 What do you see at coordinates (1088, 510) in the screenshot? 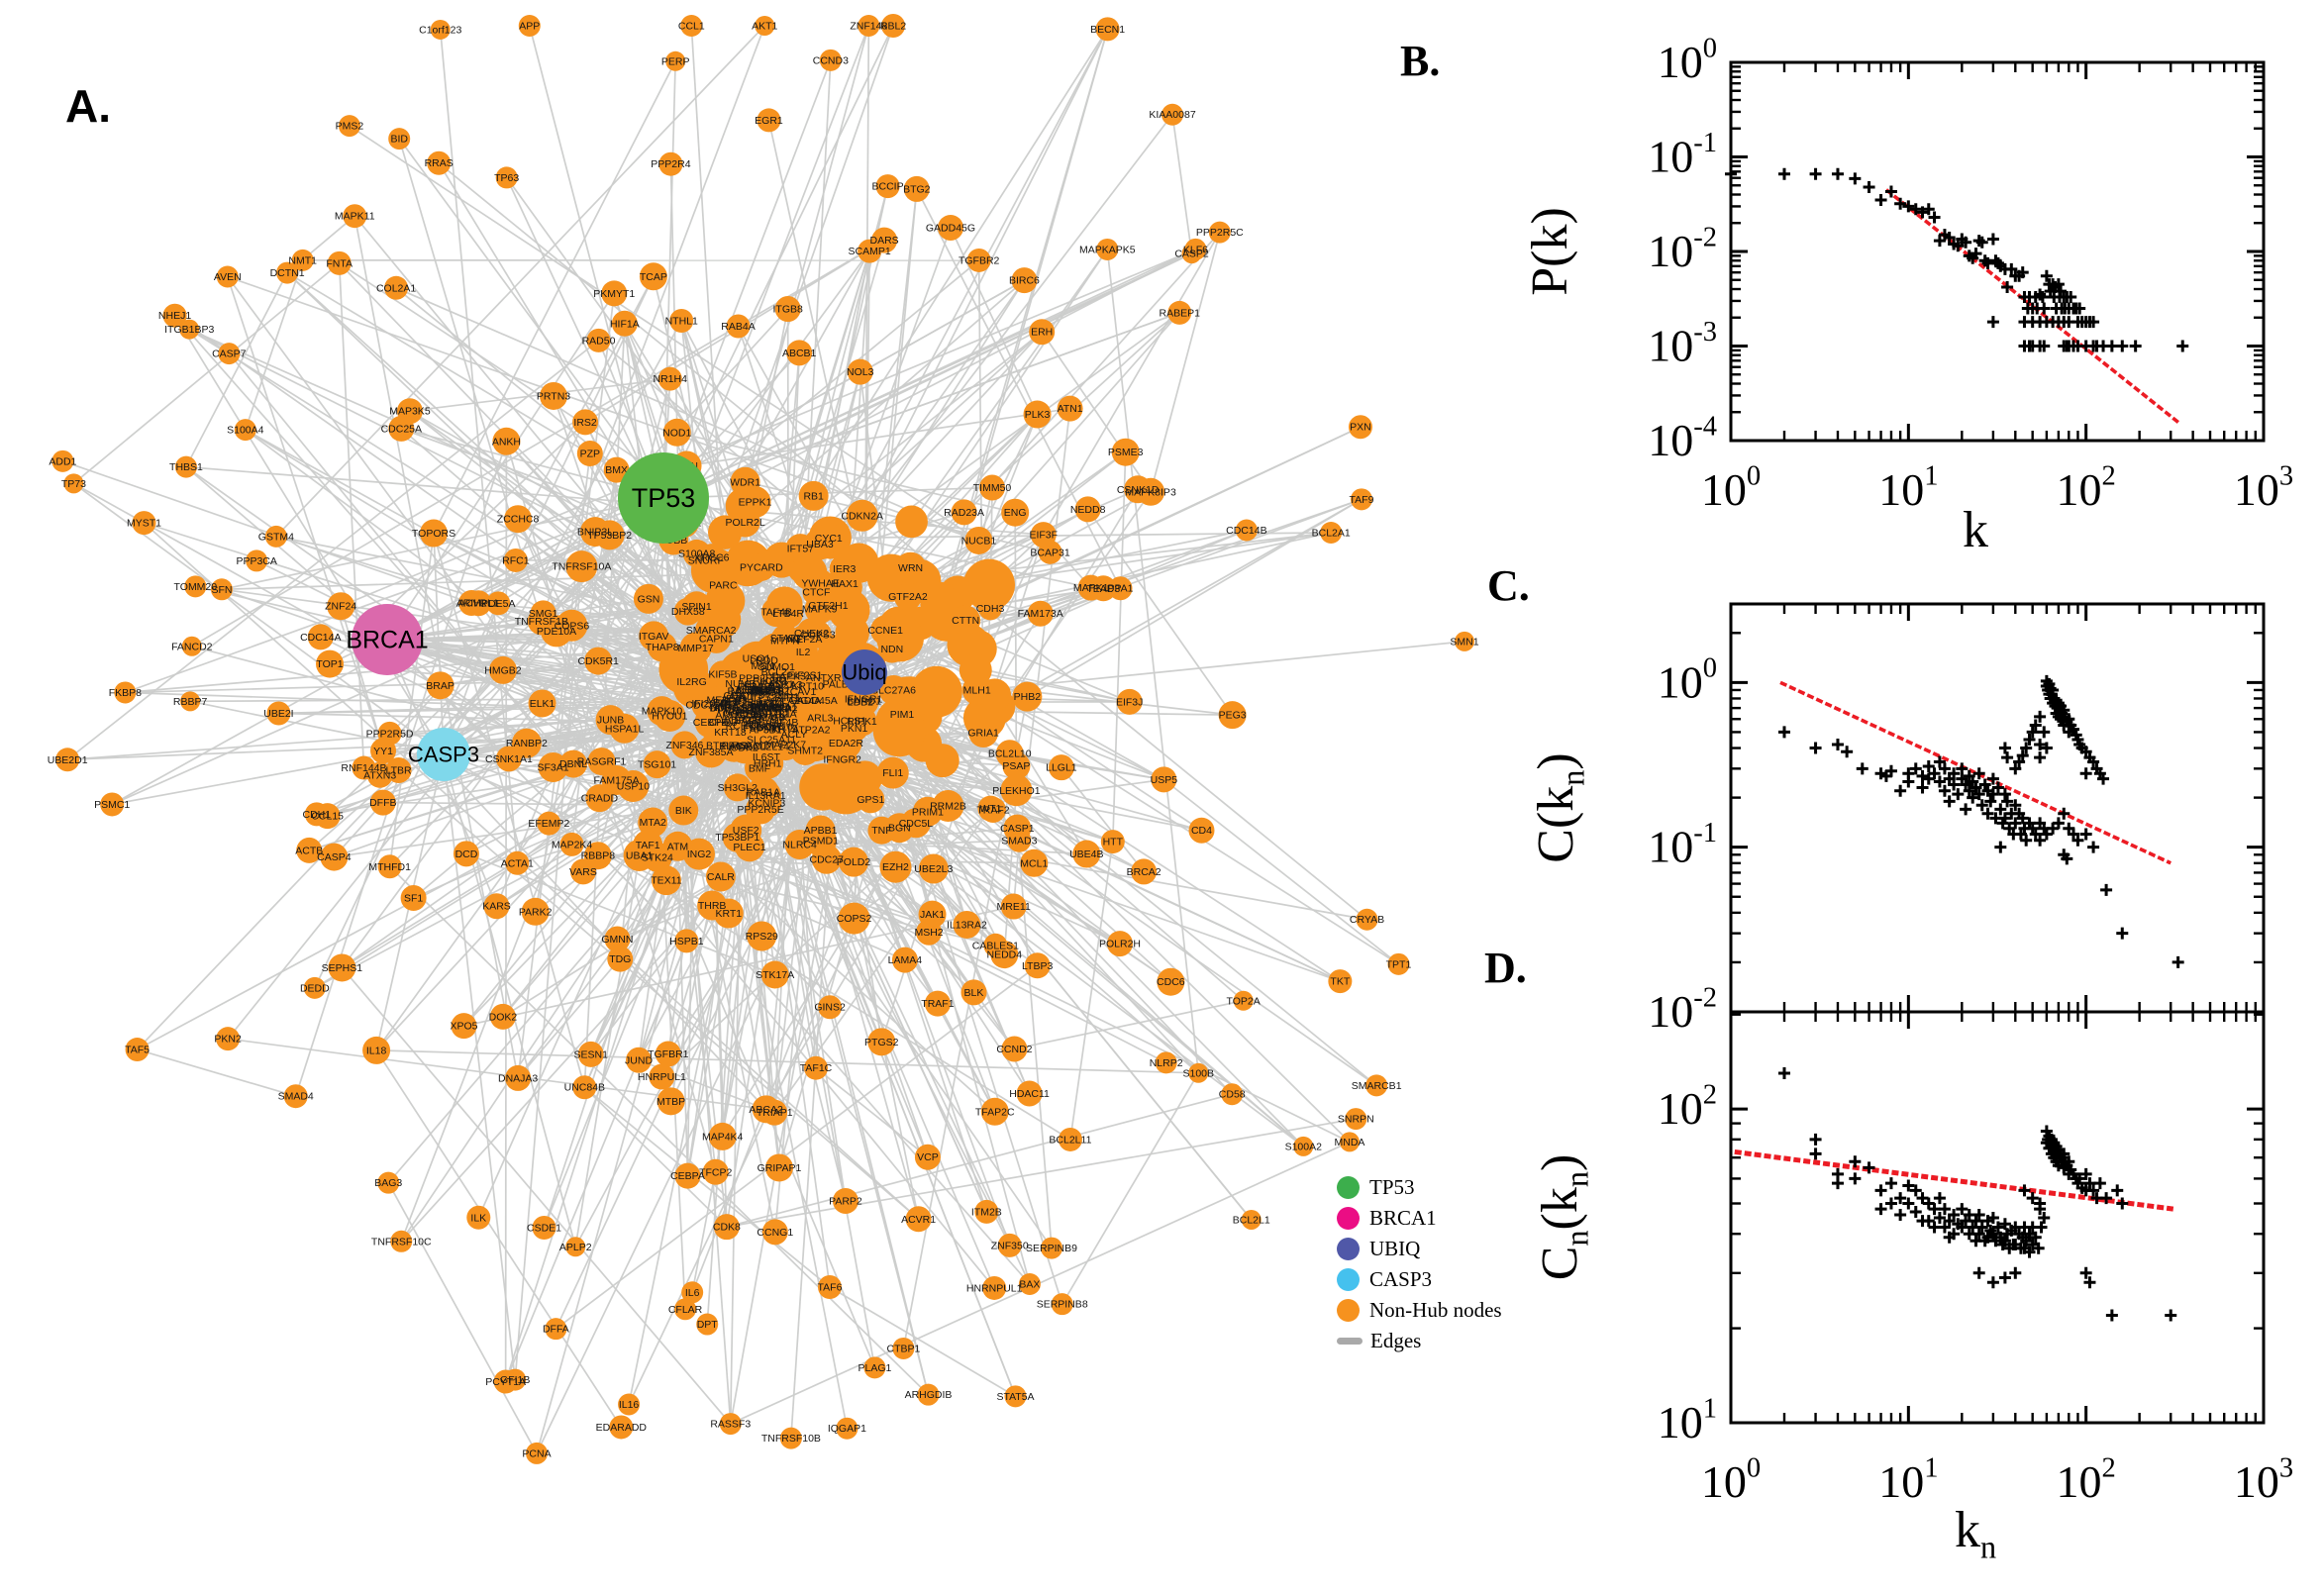
I see `network-node-label: NEDD8` at bounding box center [1088, 510].